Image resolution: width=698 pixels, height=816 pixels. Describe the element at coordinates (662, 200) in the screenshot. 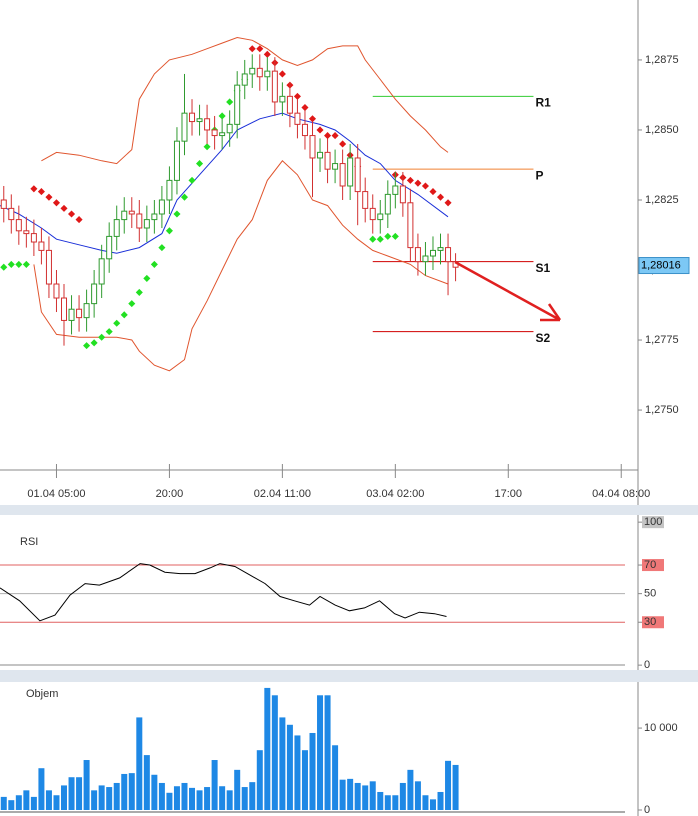

I see `y-tick-label: 1,2825` at that location.